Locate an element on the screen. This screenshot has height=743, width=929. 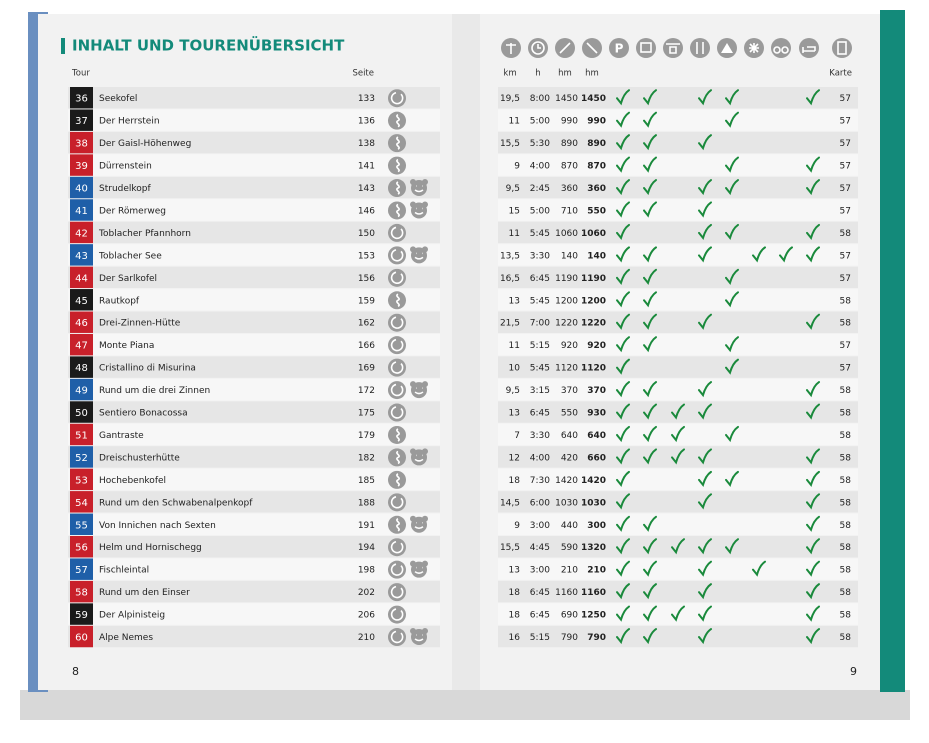
ascent: 1220 is located at coordinates (566, 324).